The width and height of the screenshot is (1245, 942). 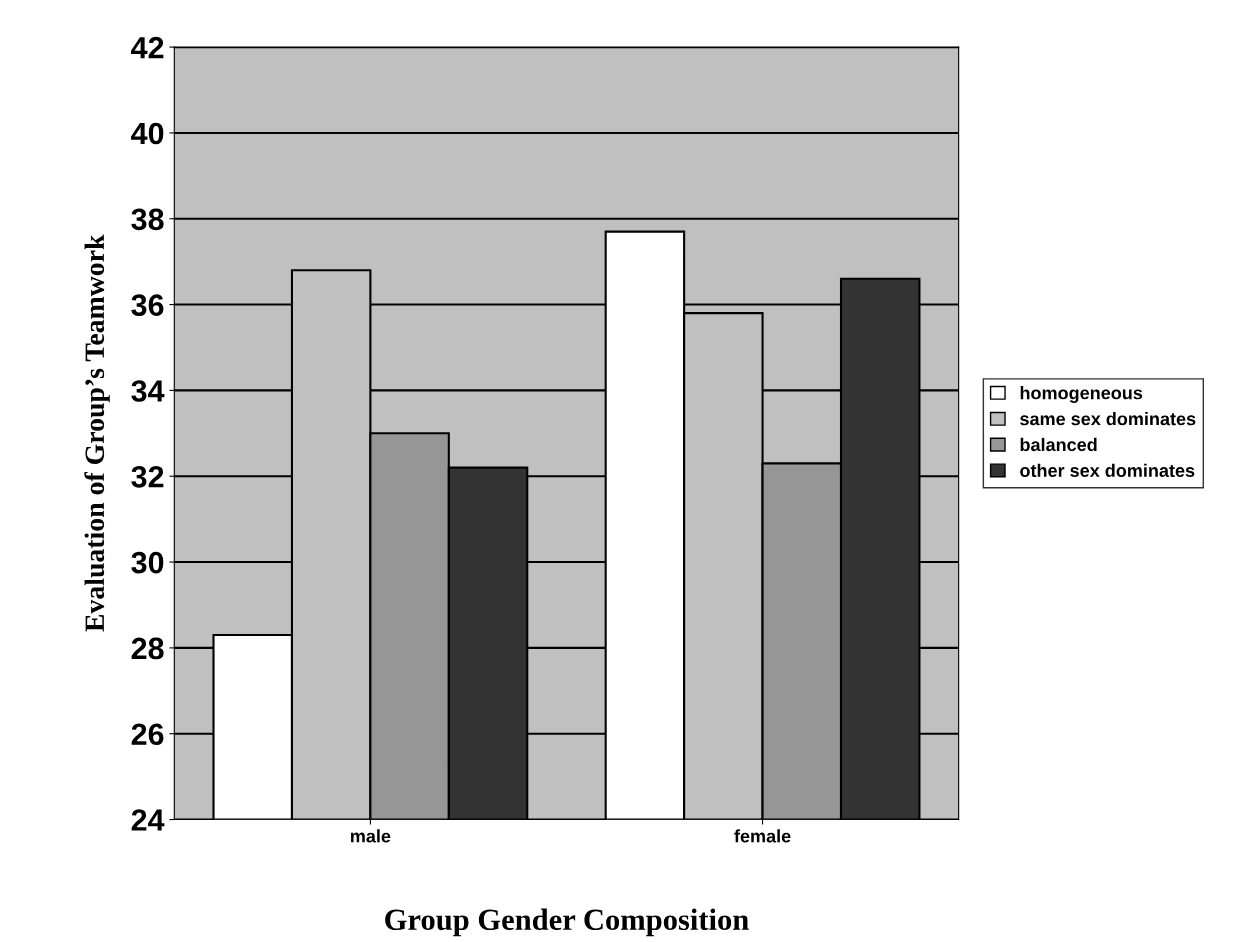 What do you see at coordinates (147, 219) in the screenshot?
I see `y-tick-label: 38` at bounding box center [147, 219].